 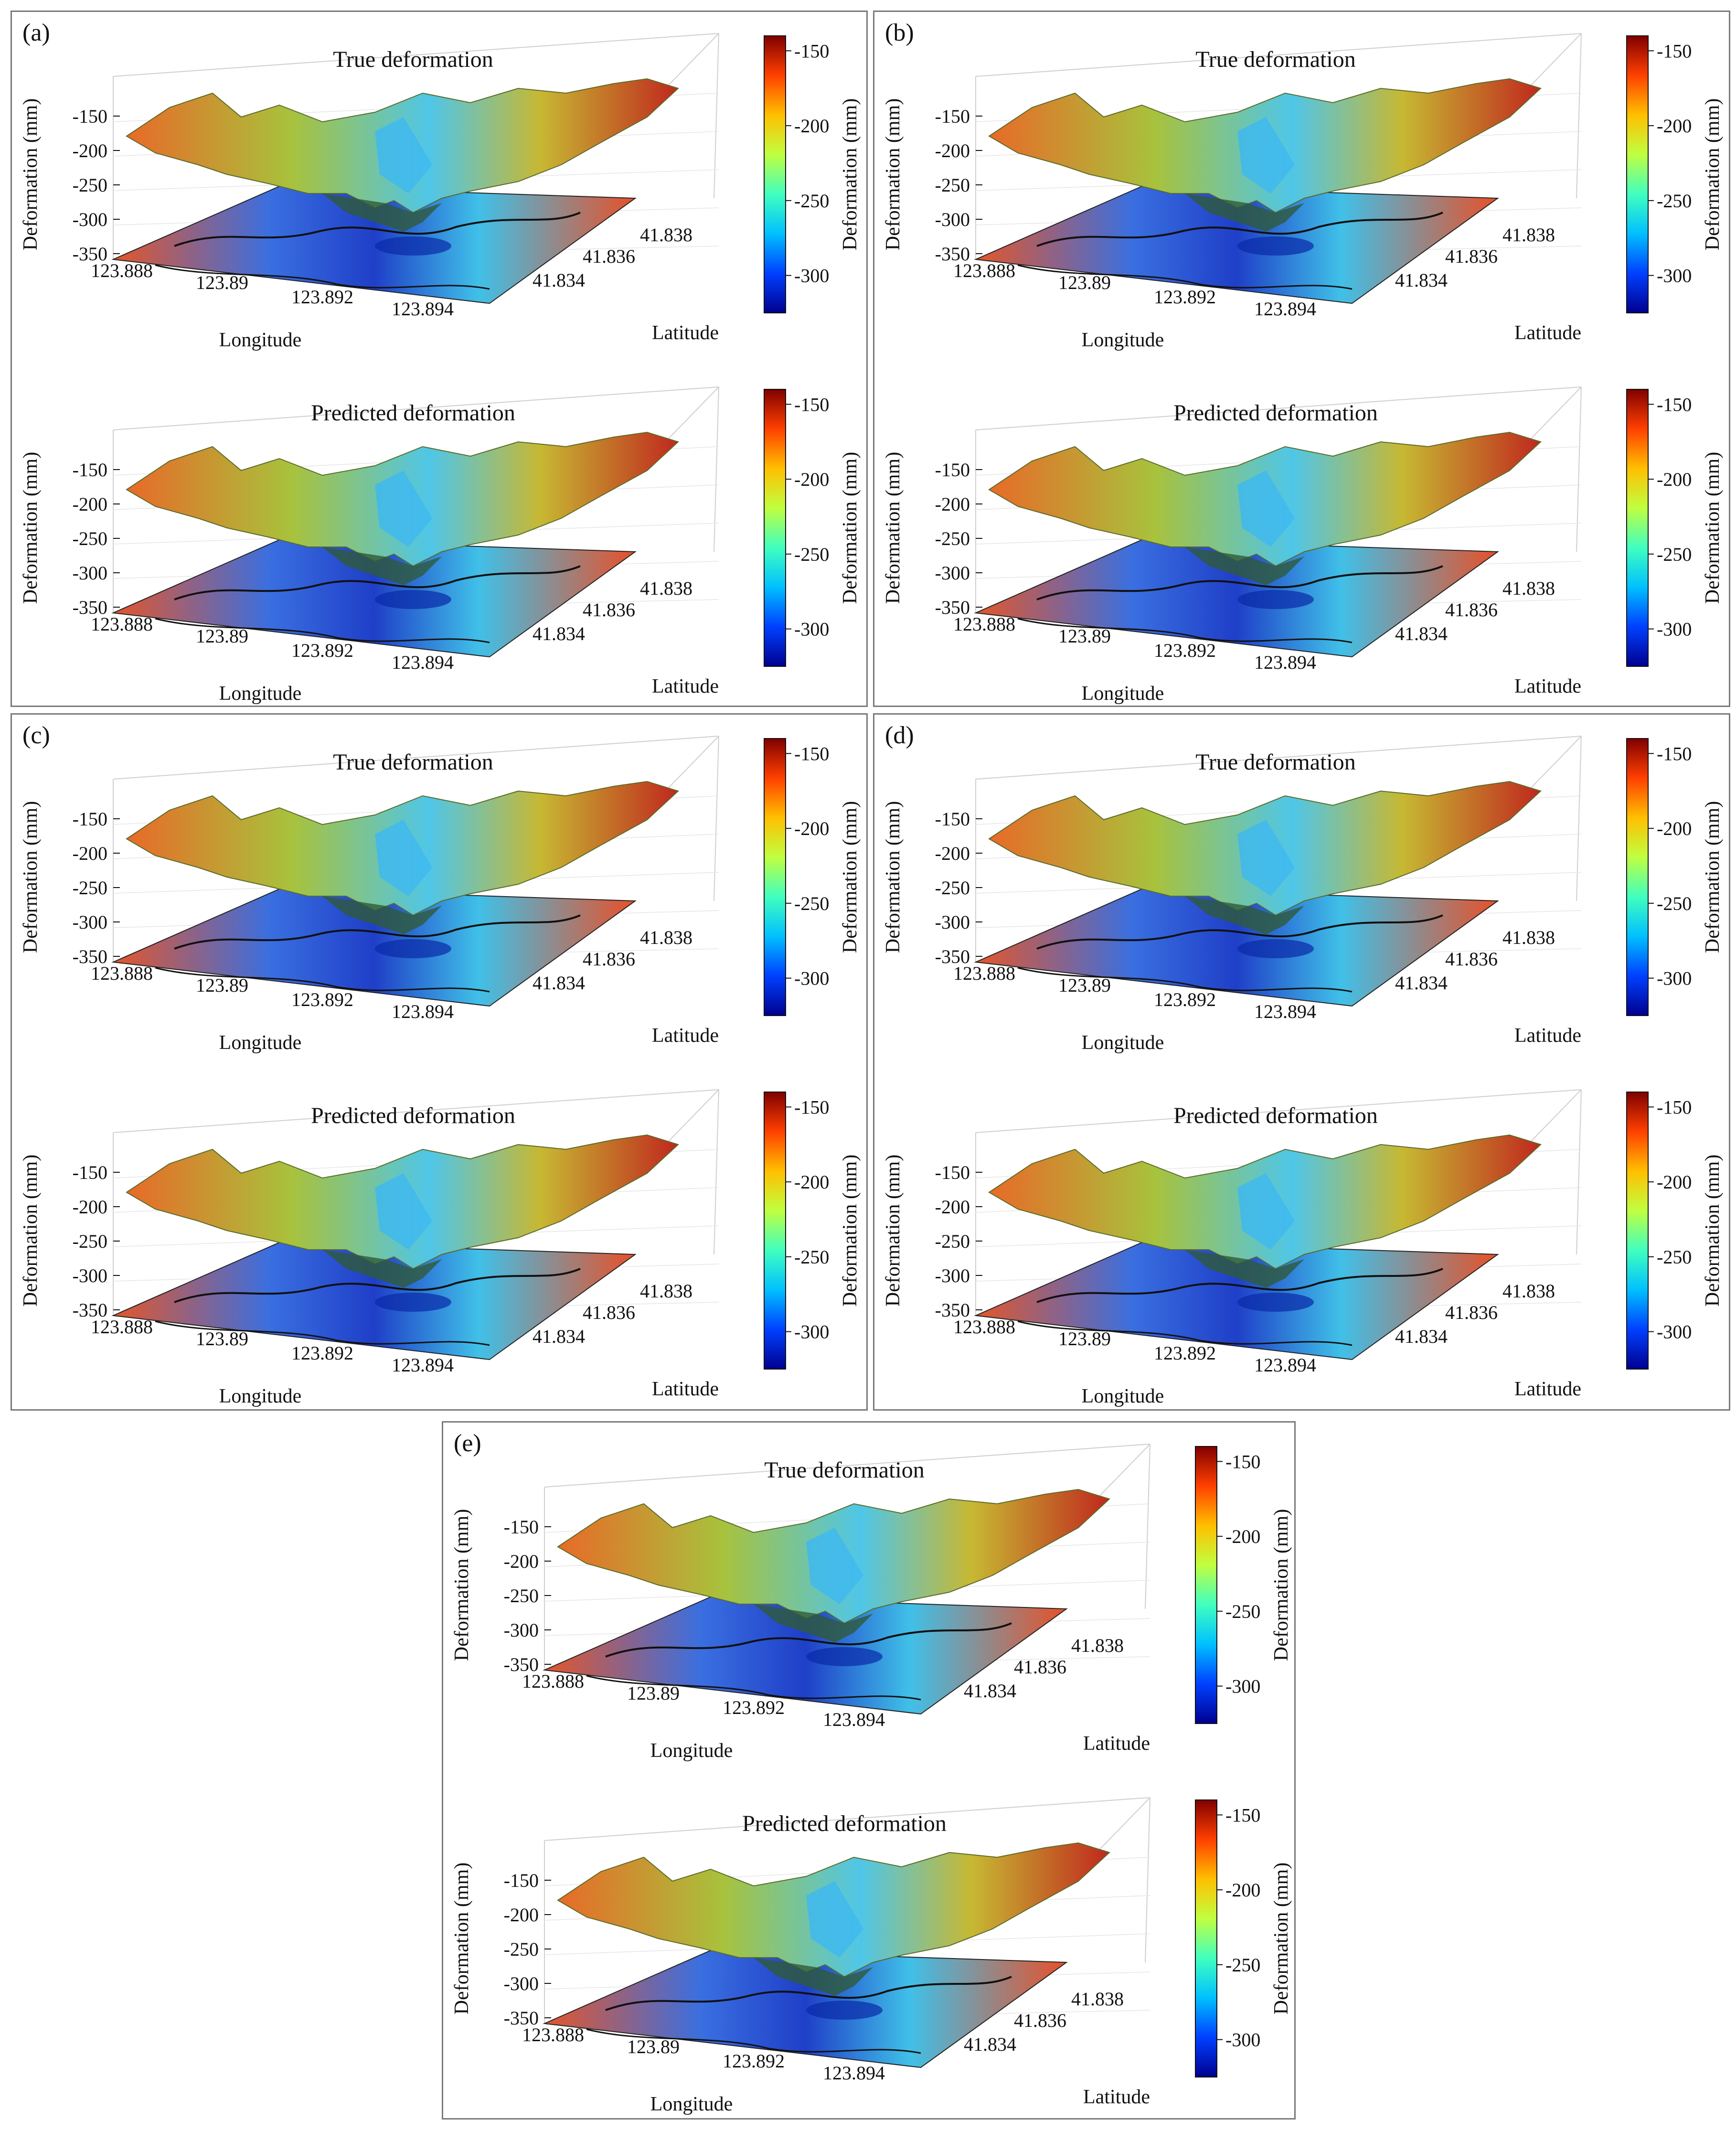 What do you see at coordinates (1528, 235) in the screenshot?
I see `y-tick-label: 41.838` at bounding box center [1528, 235].